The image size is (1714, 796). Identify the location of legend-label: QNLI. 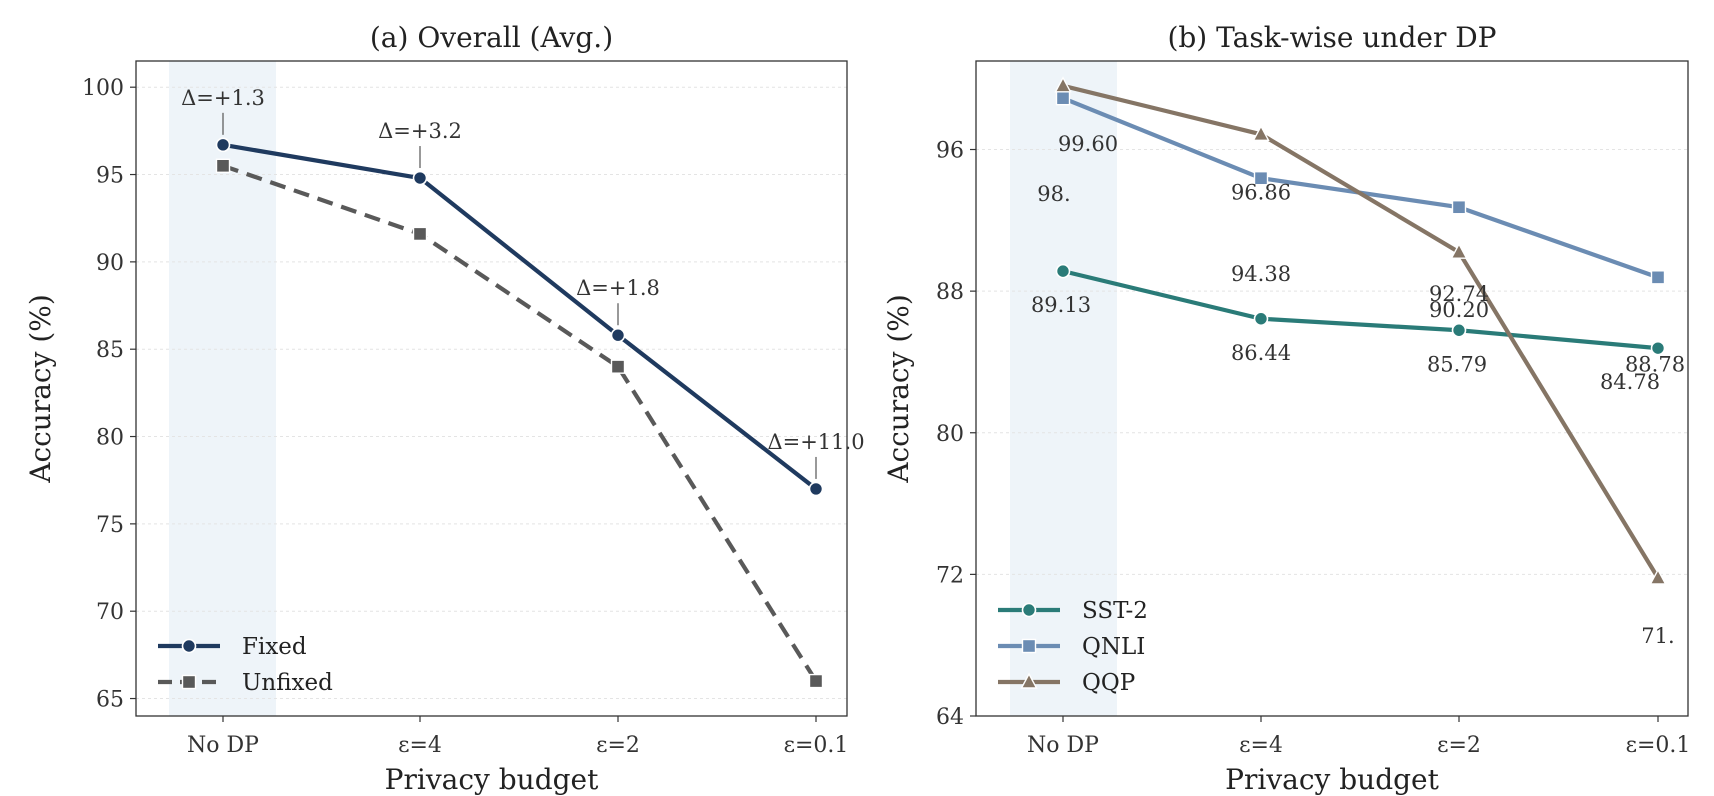
(1113, 647).